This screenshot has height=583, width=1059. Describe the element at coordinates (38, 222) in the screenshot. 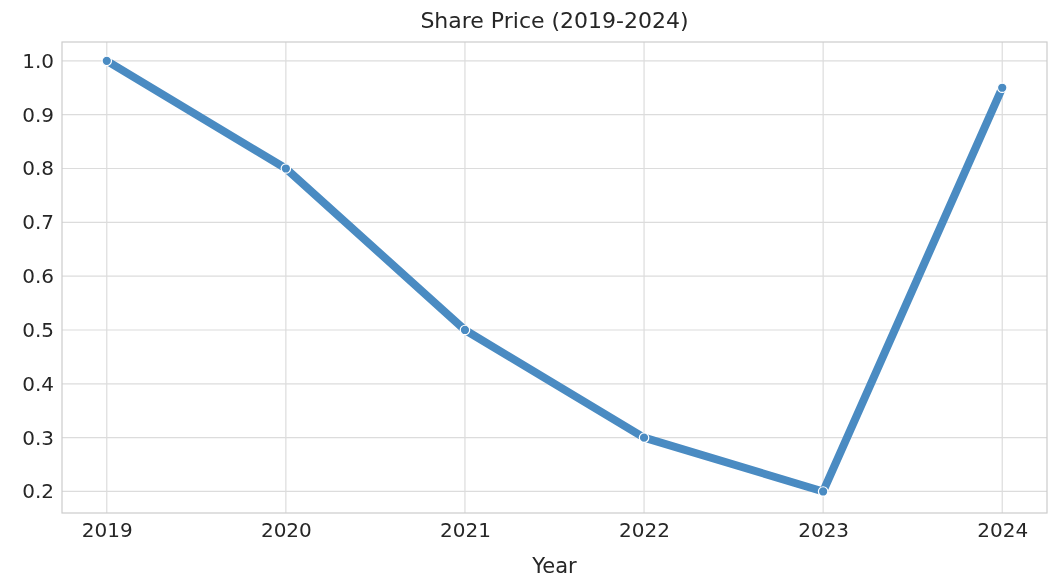

I see `y-tick-label: 0.7` at that location.